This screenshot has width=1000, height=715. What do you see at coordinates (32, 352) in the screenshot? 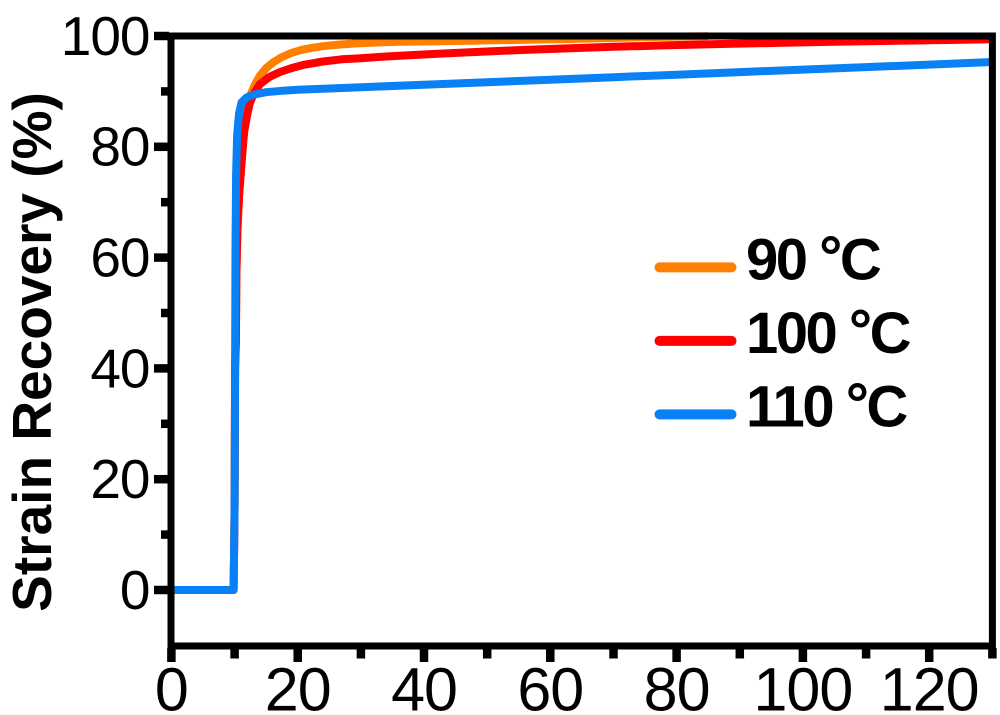
I see `svg-text: Strain Recovery (%)` at bounding box center [32, 352].